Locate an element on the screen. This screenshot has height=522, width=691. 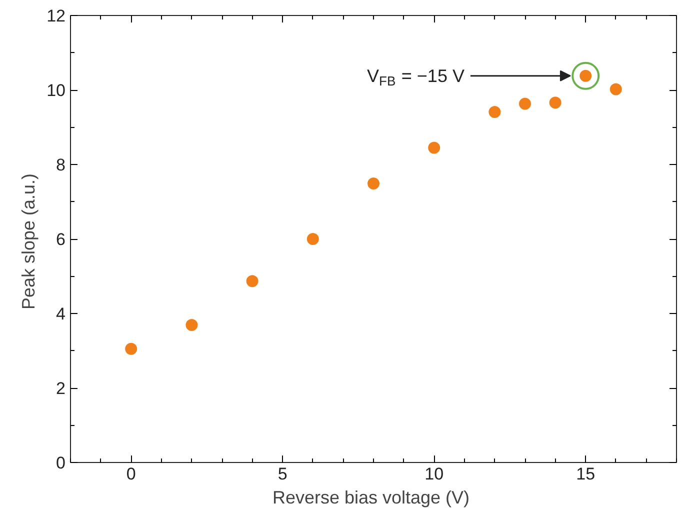
y-tick-label: 4 is located at coordinates (61, 314).